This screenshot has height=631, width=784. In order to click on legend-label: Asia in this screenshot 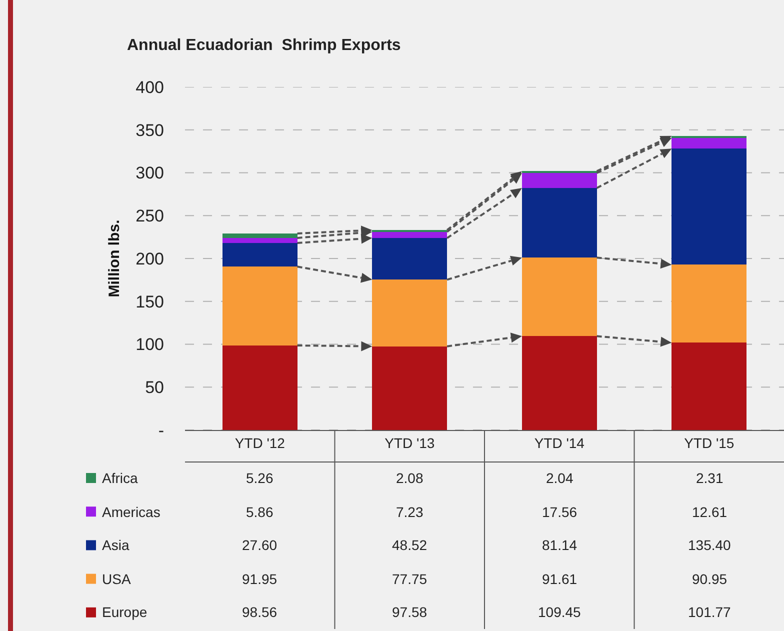, I will do `click(116, 545)`.